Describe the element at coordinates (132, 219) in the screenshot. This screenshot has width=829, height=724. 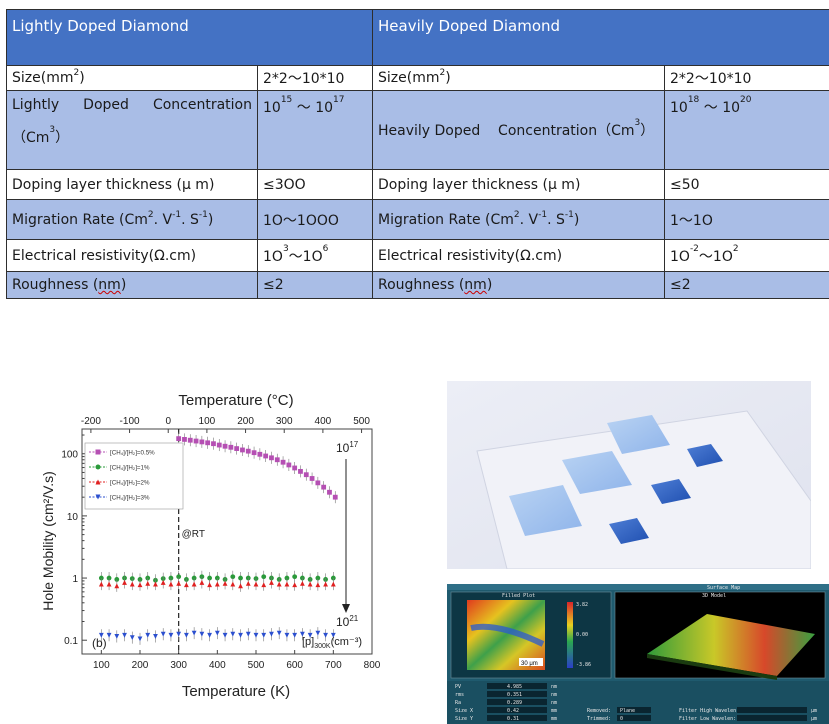
I see `cell-label: Migration Rate (Cm2. V-1. S-1)` at that location.